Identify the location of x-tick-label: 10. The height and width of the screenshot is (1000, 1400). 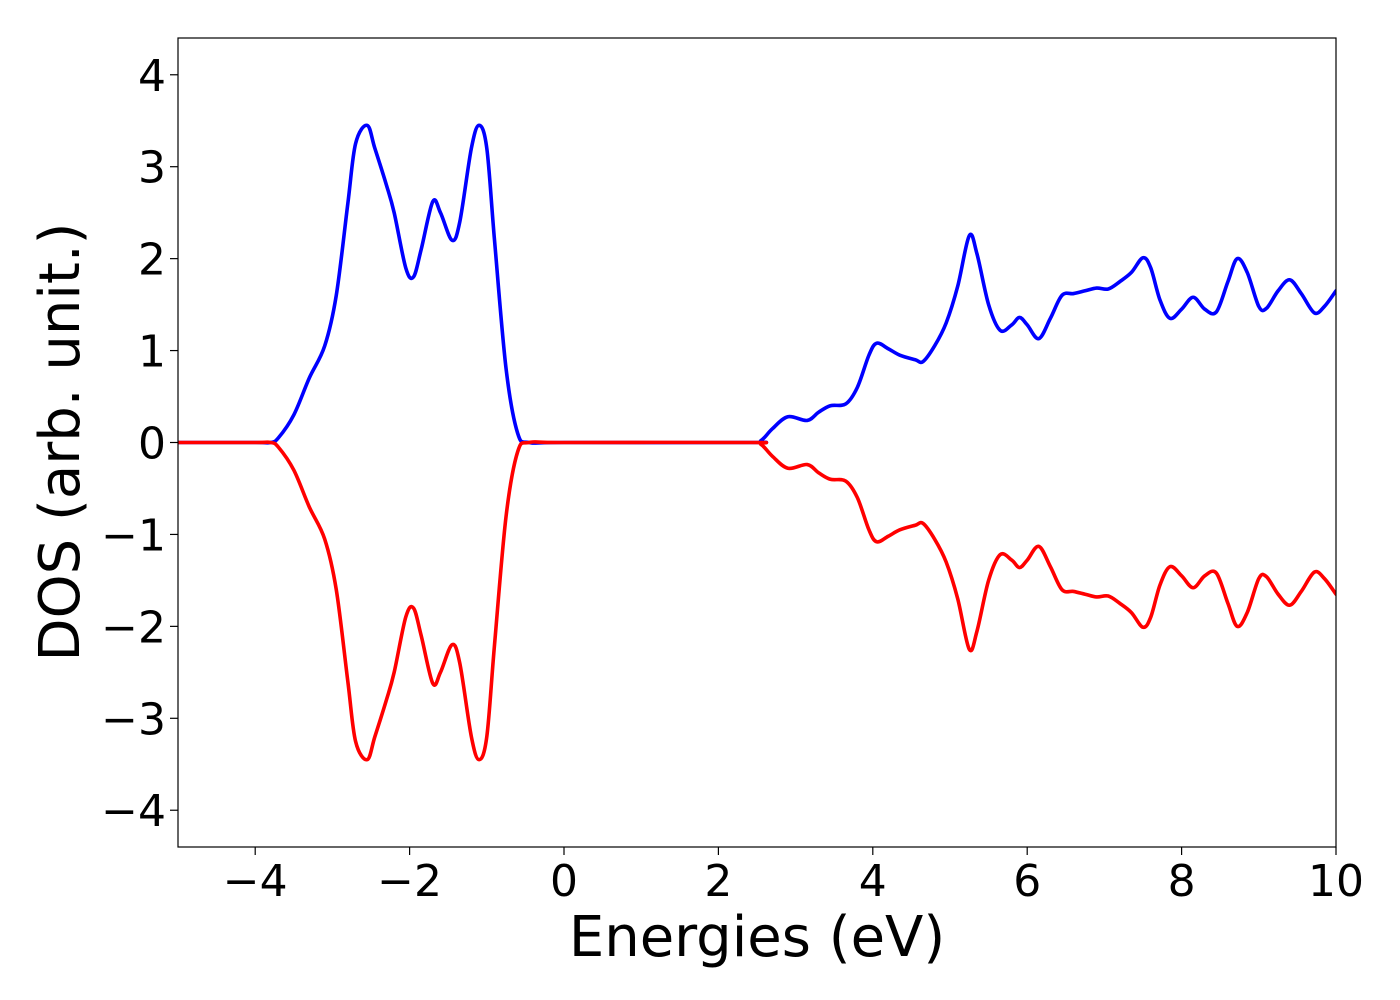
(1336, 881).